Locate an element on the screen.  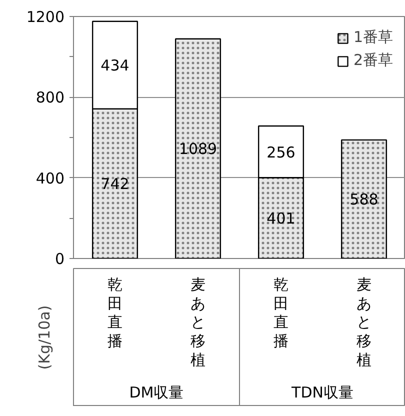
data-label: 434 is located at coordinates (115, 65).